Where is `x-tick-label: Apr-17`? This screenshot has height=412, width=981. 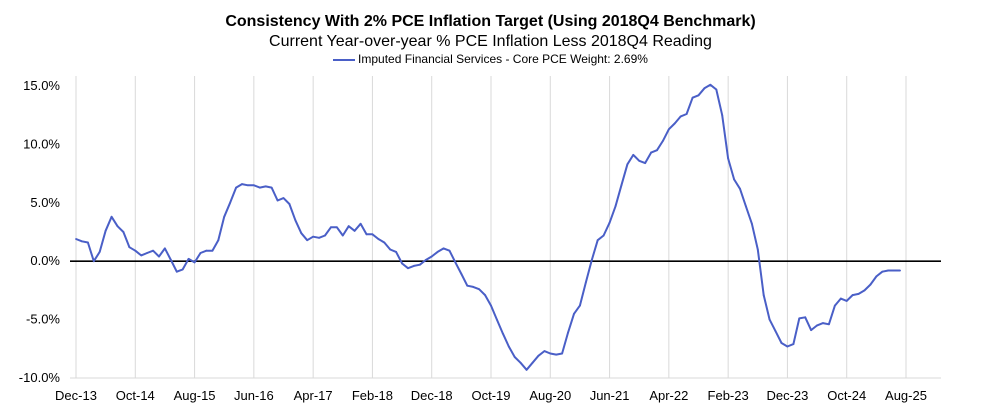 x-tick-label: Apr-17 is located at coordinates (313, 395).